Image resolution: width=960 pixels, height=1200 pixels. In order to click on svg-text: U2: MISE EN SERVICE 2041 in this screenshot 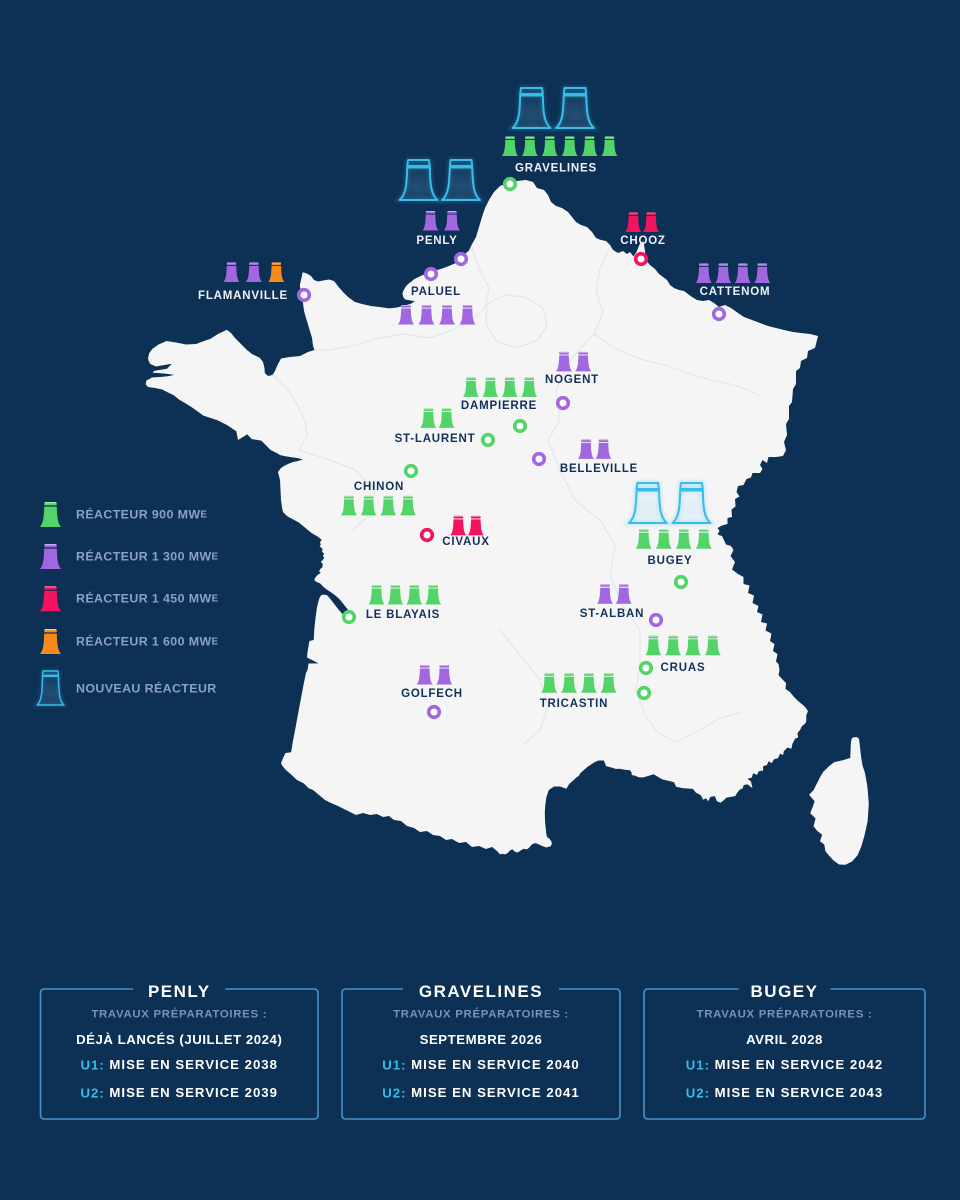, I will do `click(480, 1092)`.